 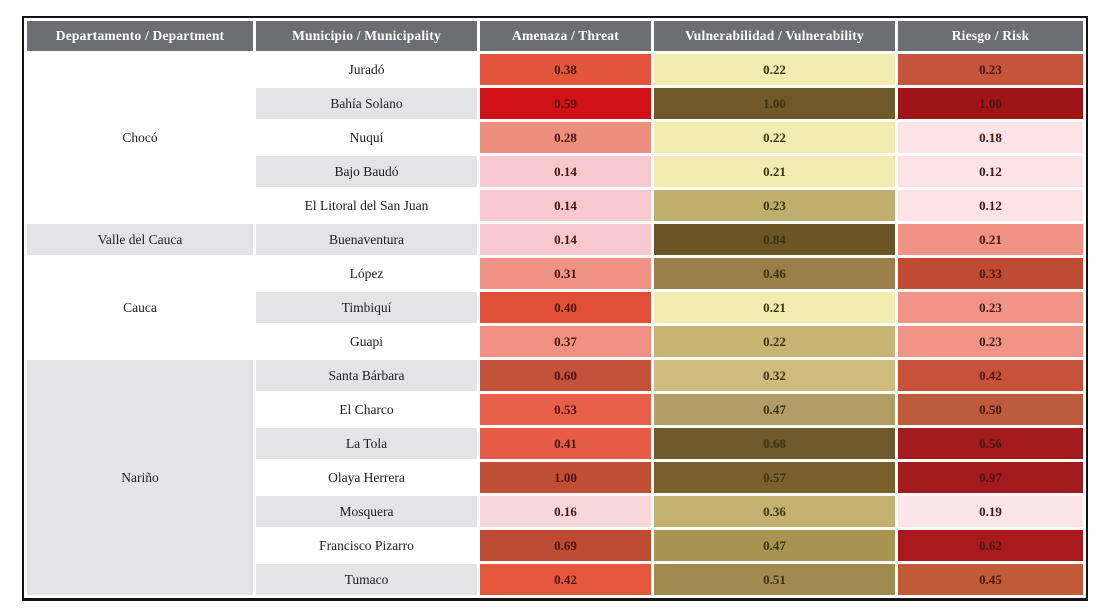 What do you see at coordinates (774, 36) in the screenshot?
I see `column-header-vulnerability: Vulnerabilidad / Vulnerability` at bounding box center [774, 36].